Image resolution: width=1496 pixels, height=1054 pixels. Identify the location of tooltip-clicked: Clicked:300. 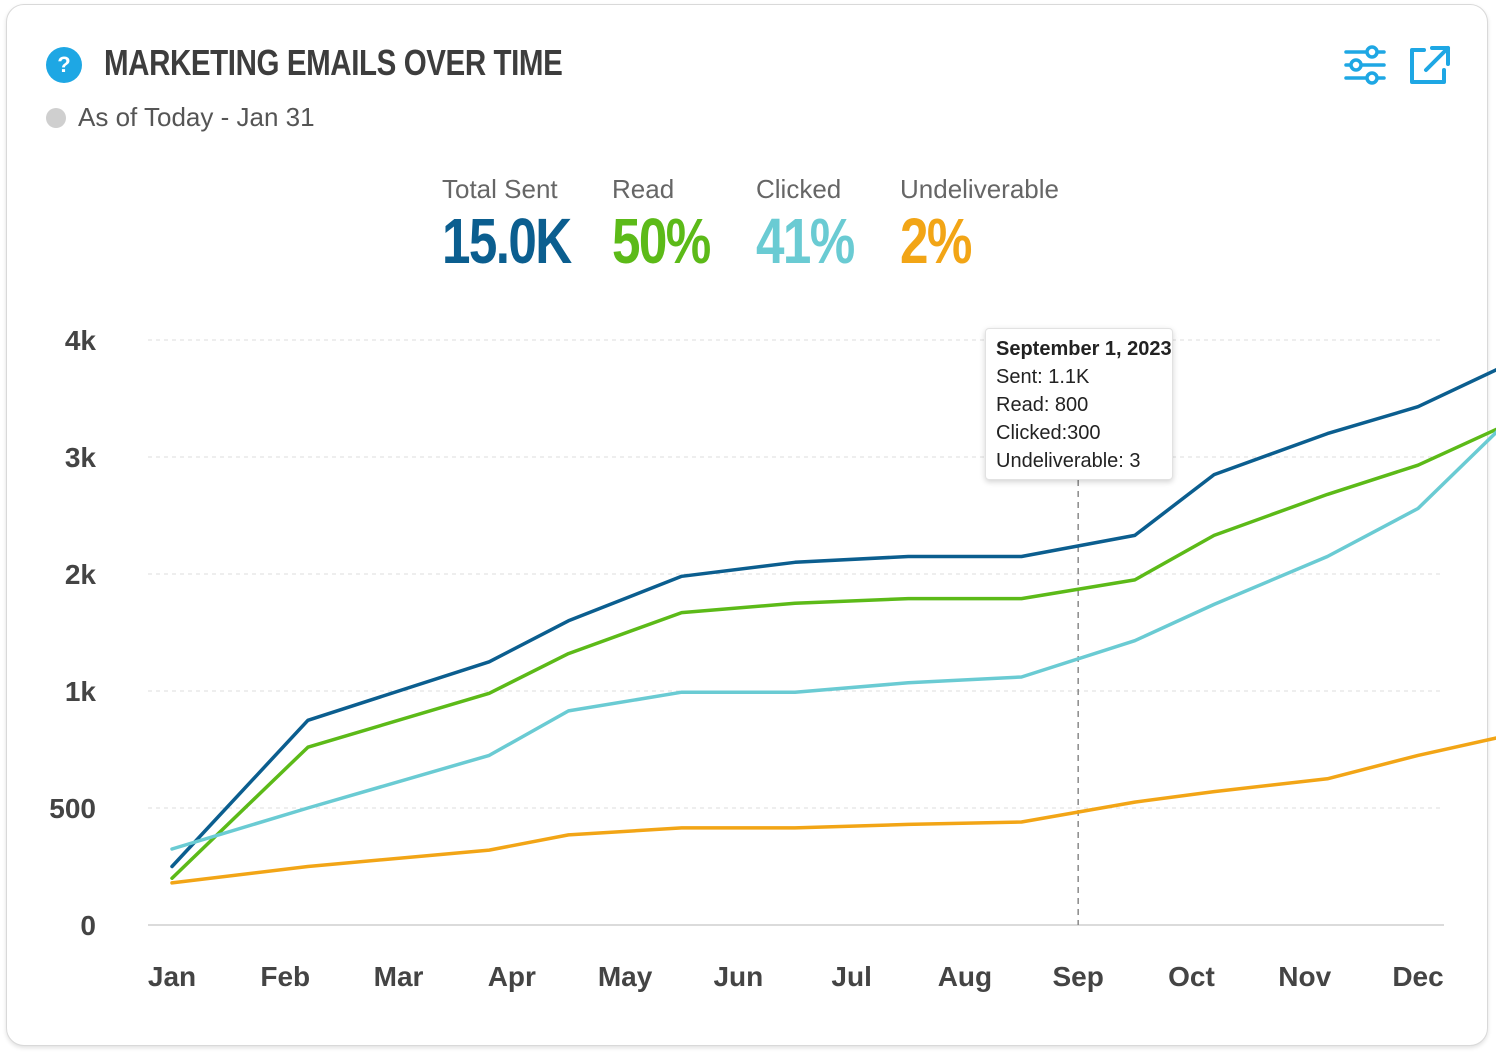
(1048, 433).